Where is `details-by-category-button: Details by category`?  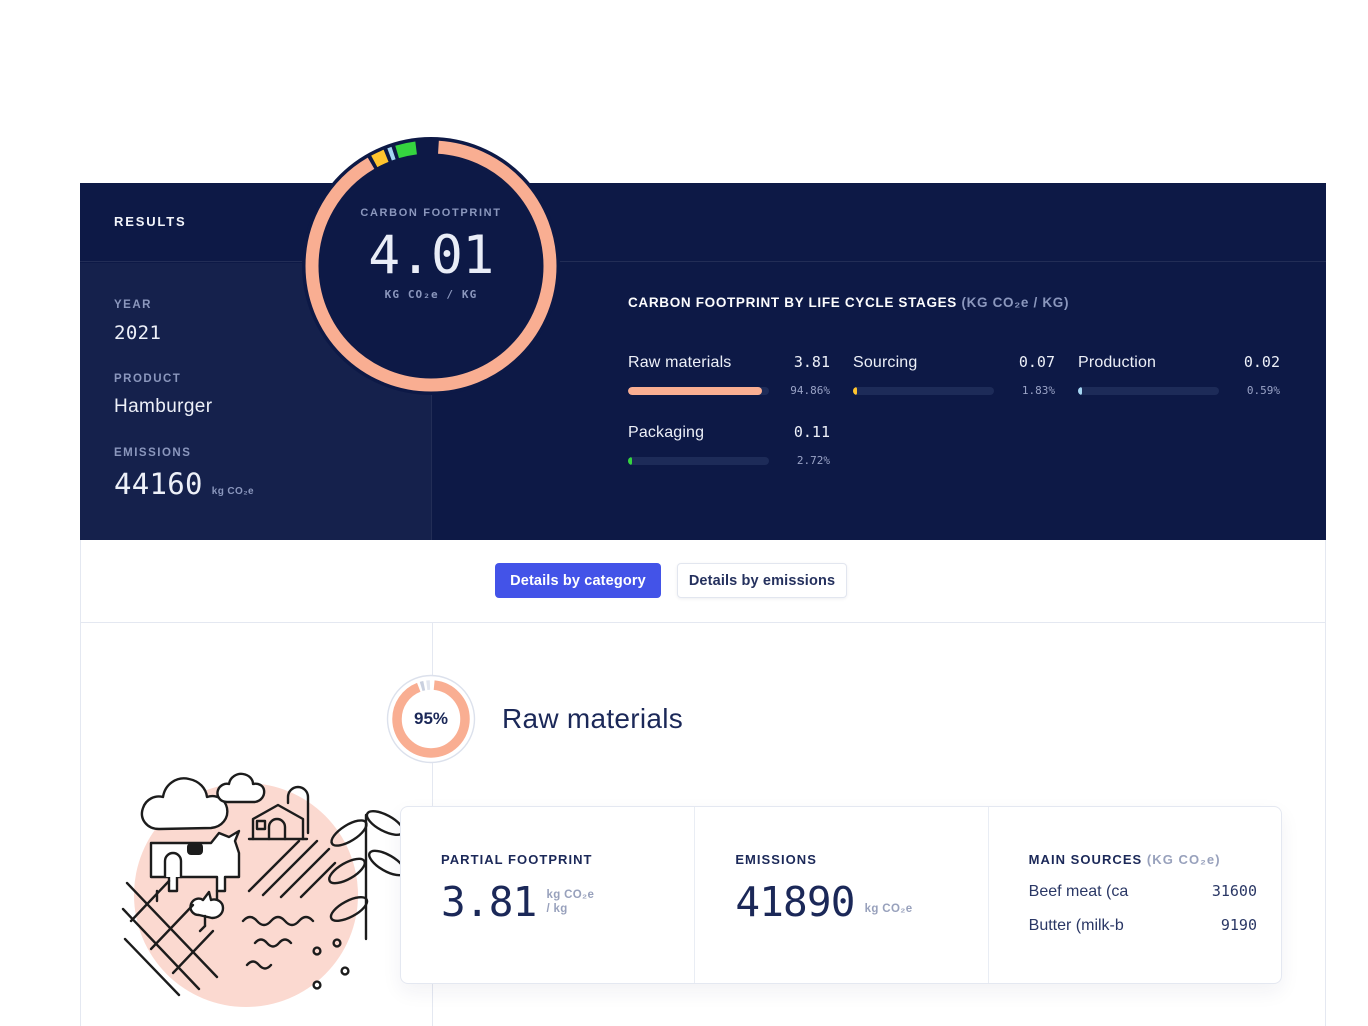 details-by-category-button: Details by category is located at coordinates (578, 580).